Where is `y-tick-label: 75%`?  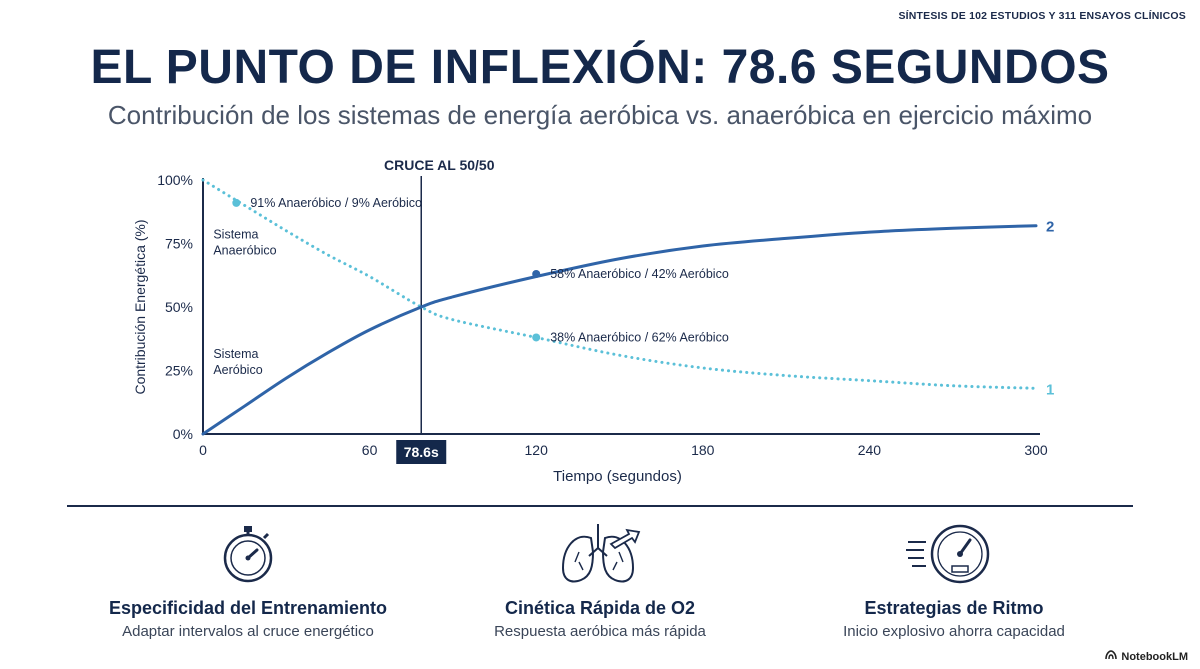
y-tick-label: 75% is located at coordinates (179, 244).